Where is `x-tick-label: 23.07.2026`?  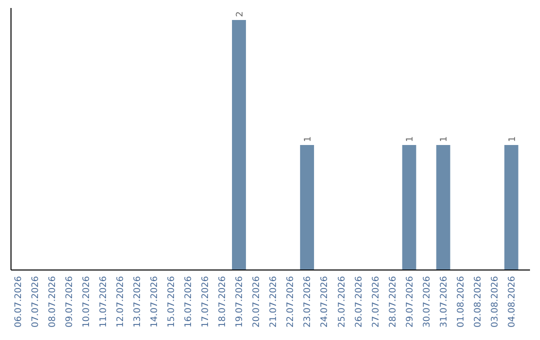 x-tick-label: 23.07.2026 is located at coordinates (308, 302).